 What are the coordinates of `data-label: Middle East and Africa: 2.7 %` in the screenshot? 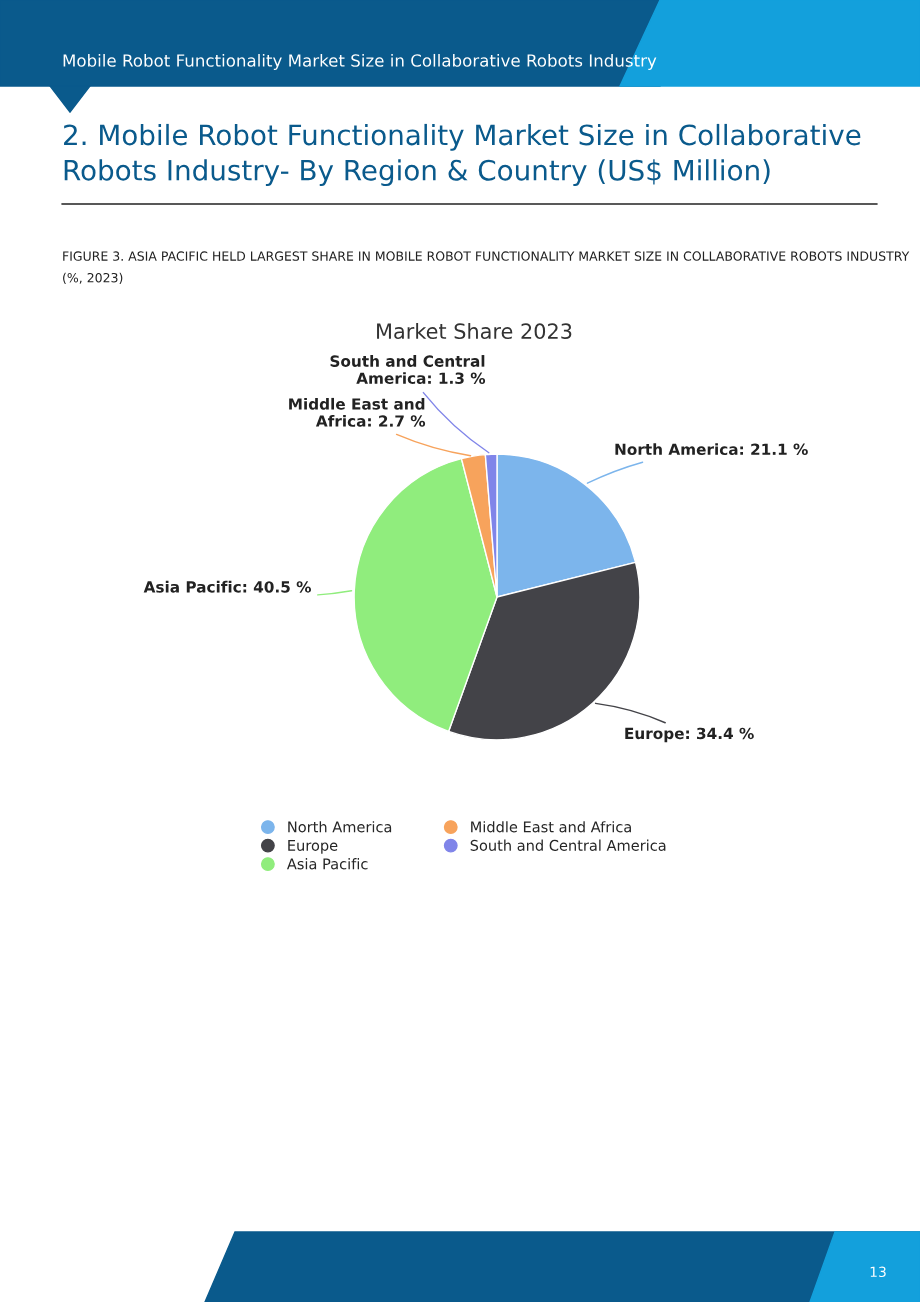 It's located at (357, 412).